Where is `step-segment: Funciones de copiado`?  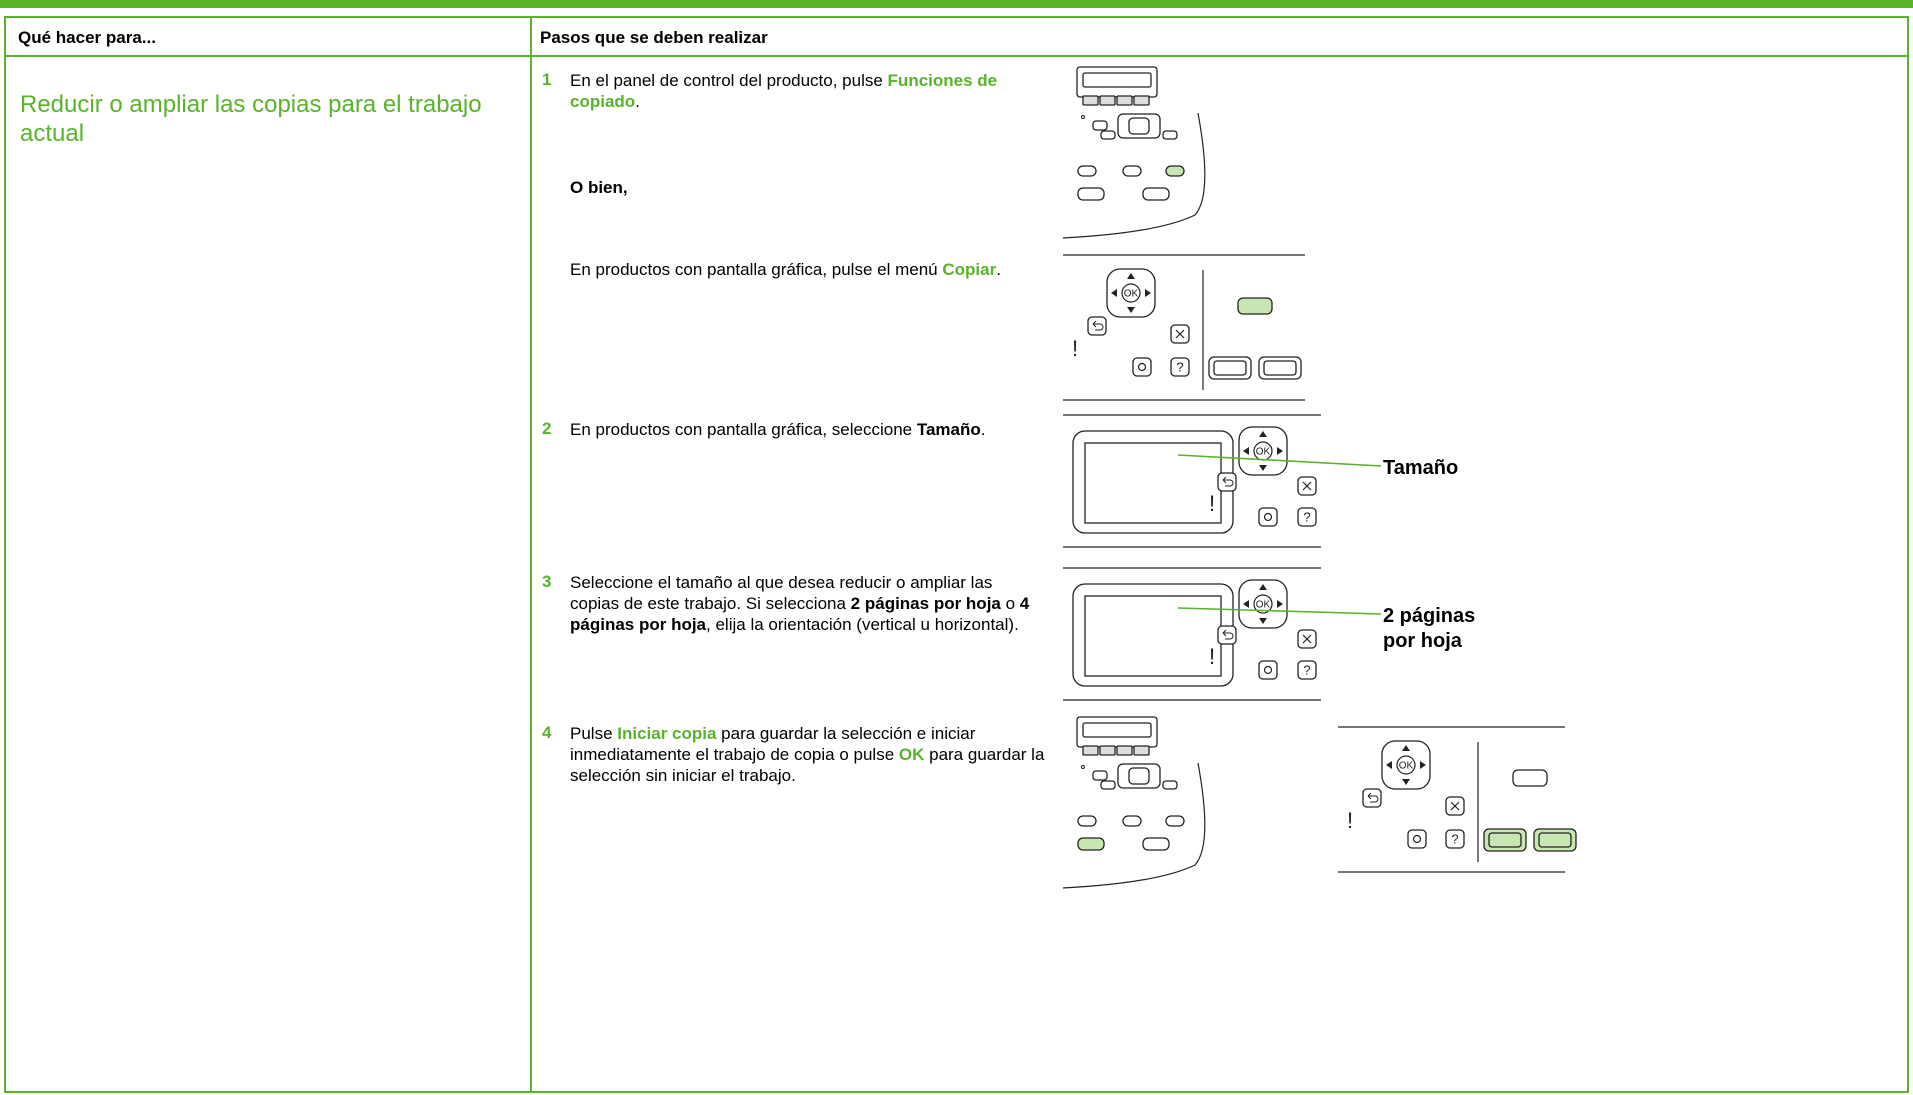
step-segment: Funciones de copiado is located at coordinates (784, 91).